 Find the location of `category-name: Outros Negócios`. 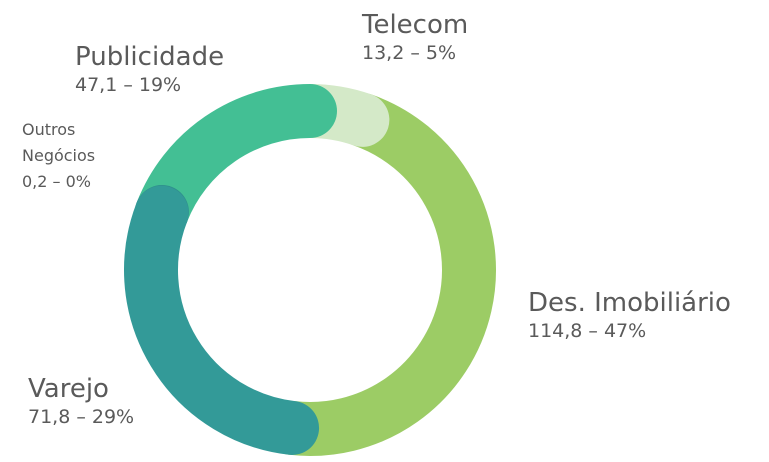

category-name: Outros Negócios is located at coordinates (59, 142).